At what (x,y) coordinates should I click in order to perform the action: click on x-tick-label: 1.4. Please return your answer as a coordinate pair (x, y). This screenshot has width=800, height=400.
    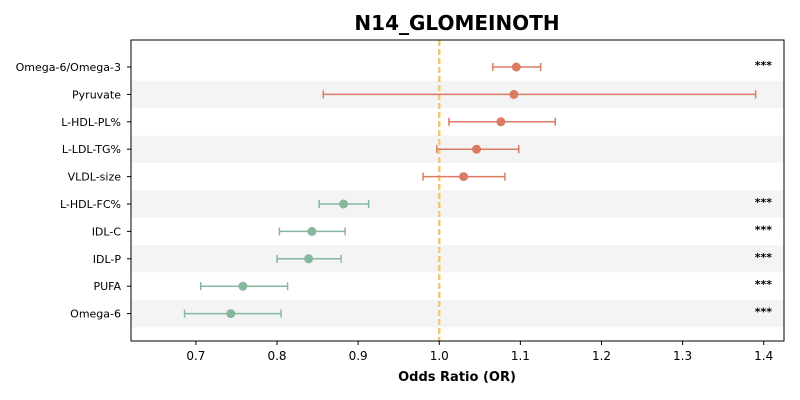
    Looking at the image, I should click on (763, 356).